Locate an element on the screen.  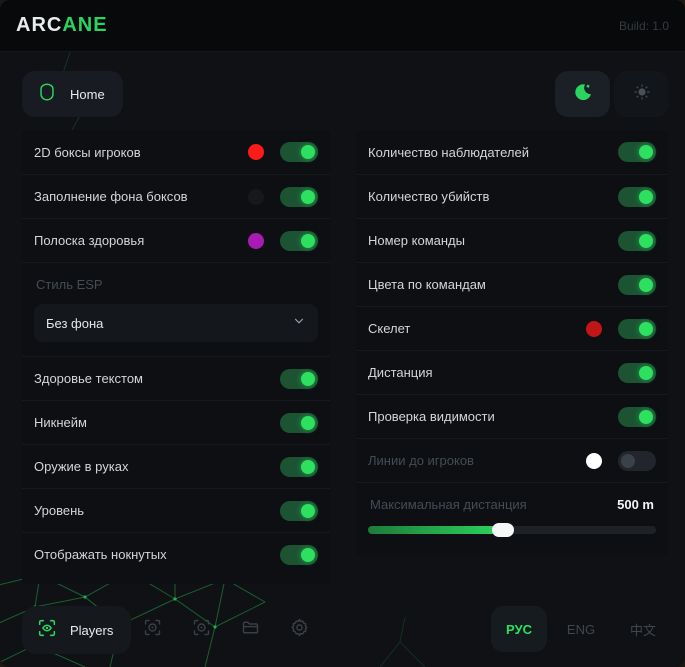
trigger-tab-button is located at coordinates (201, 630).